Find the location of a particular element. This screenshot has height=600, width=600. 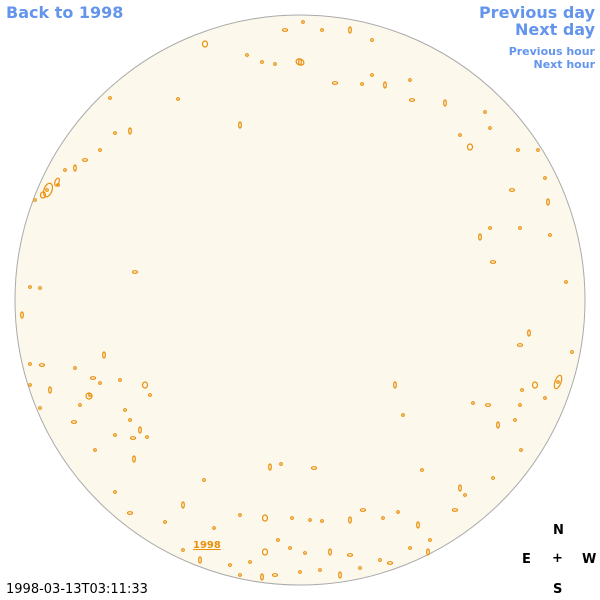

compass-north: N is located at coordinates (558, 530).